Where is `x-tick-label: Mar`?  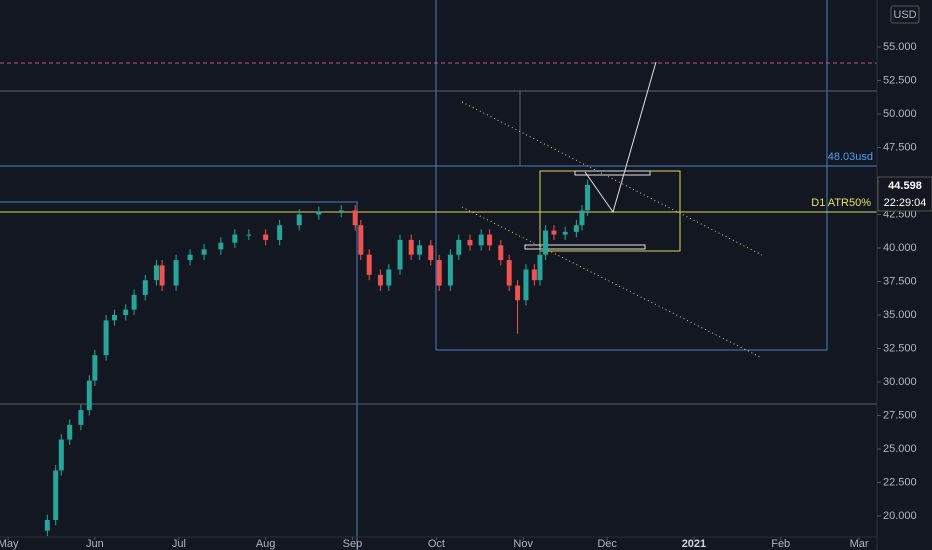 x-tick-label: Mar is located at coordinates (859, 544).